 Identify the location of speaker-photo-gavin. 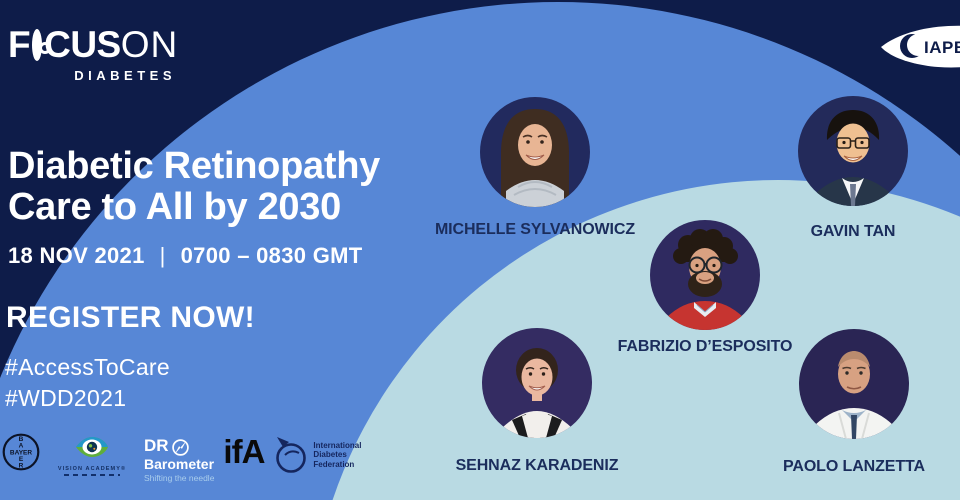
(853, 151).